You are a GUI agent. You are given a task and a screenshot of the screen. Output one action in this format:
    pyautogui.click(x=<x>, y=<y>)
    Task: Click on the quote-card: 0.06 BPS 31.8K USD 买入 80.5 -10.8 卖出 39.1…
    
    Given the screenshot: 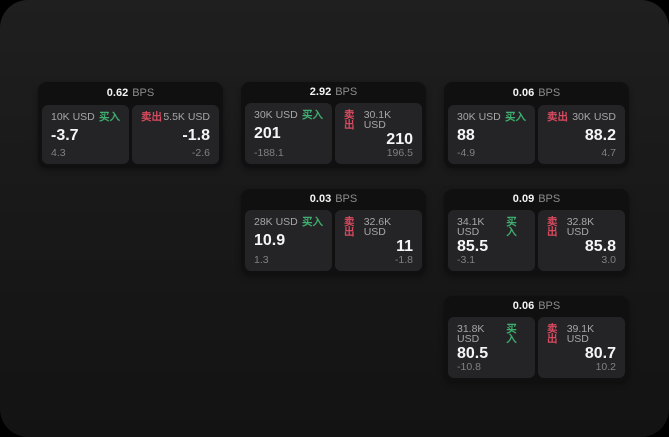 What is the action you would take?
    pyautogui.click(x=536, y=339)
    